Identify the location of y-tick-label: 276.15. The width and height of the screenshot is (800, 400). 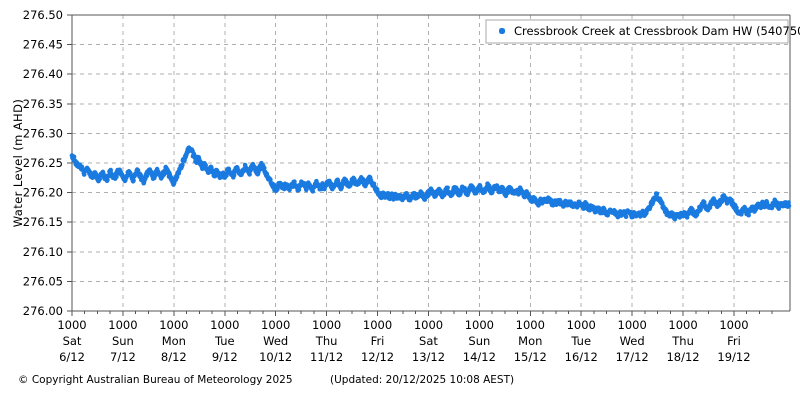
(43, 222).